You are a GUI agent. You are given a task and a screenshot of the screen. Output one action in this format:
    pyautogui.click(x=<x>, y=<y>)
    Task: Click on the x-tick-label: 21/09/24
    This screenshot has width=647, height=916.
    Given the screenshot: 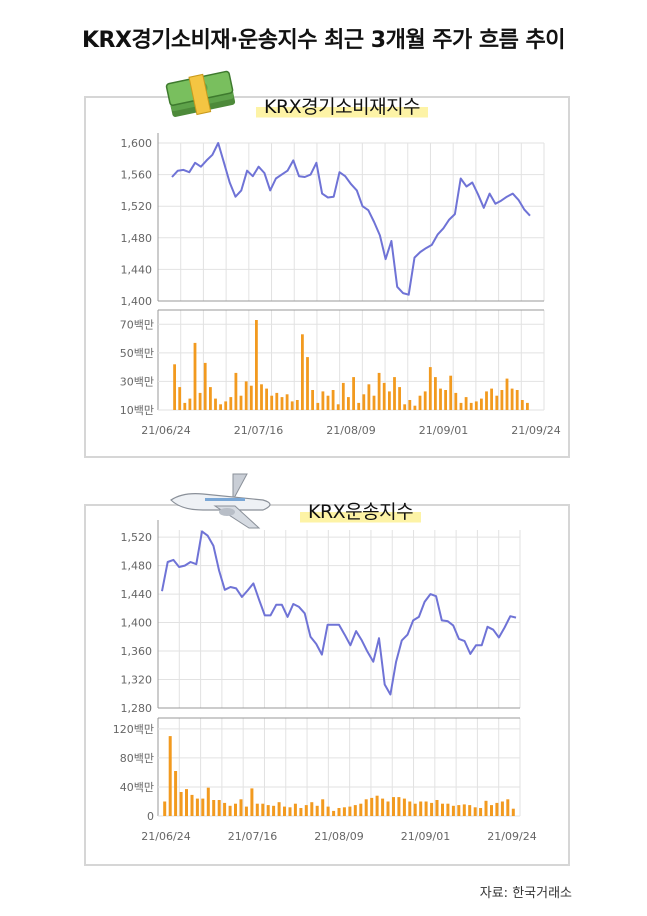 What is the action you would take?
    pyautogui.click(x=535, y=430)
    